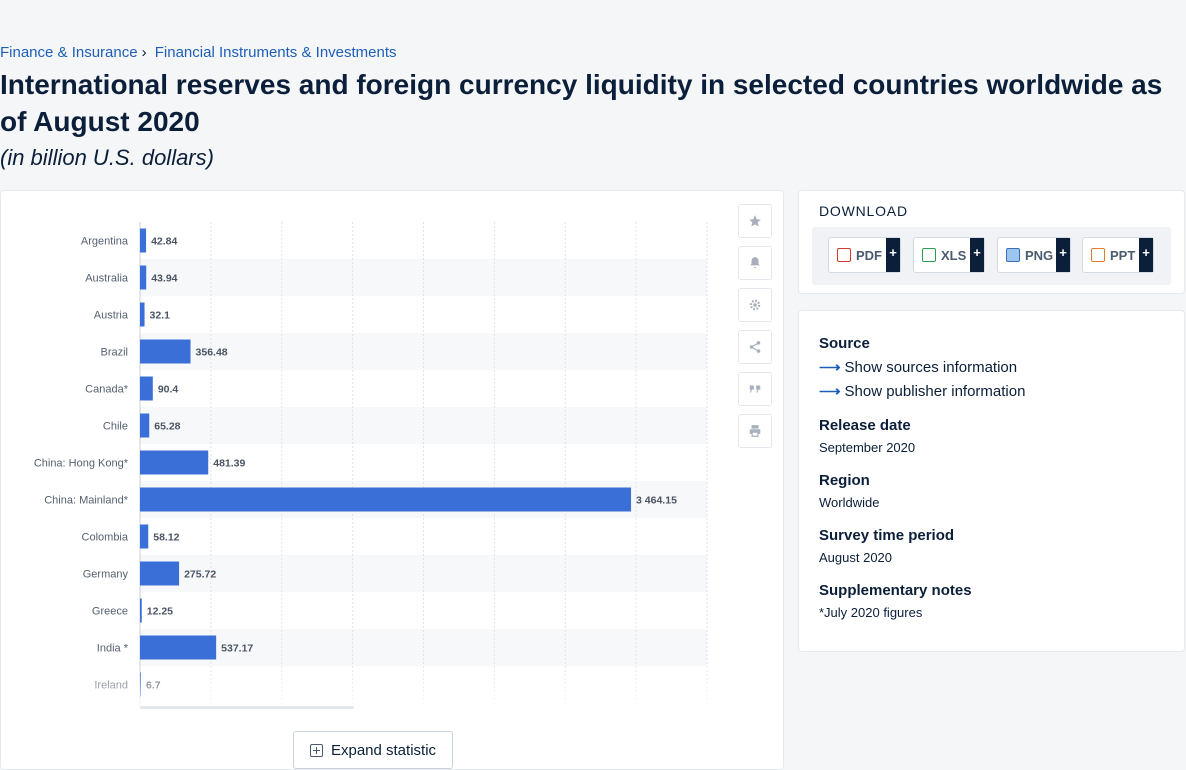  Describe the element at coordinates (887, 535) in the screenshot. I see `survey-period-heading: Survey time period` at that location.